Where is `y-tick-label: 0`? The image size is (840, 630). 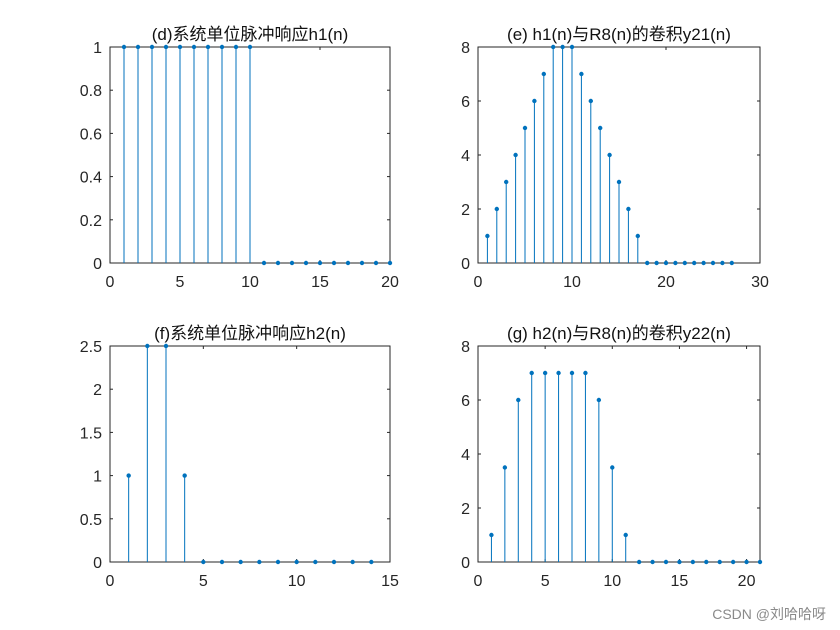
y-tick-label: 0 is located at coordinates (97, 264).